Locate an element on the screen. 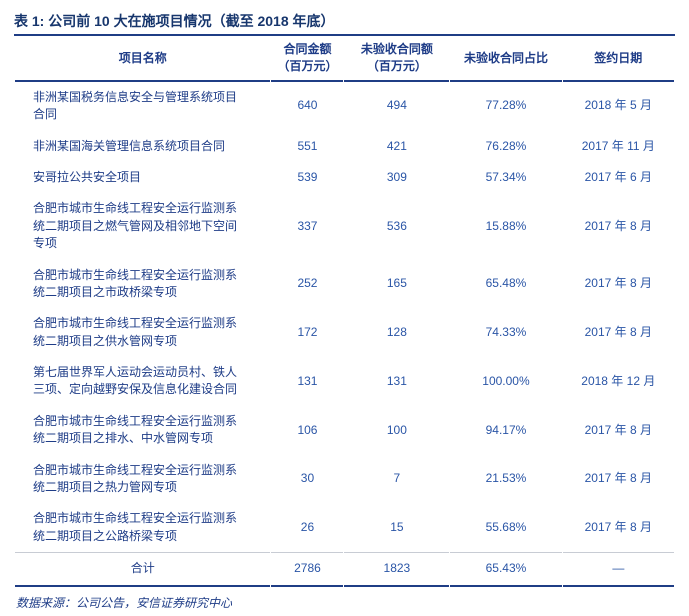  project-name-cell: 合肥市城市生命线工程安全运行监测系统二期项目之排水、中水管网专项 is located at coordinates (135, 429).